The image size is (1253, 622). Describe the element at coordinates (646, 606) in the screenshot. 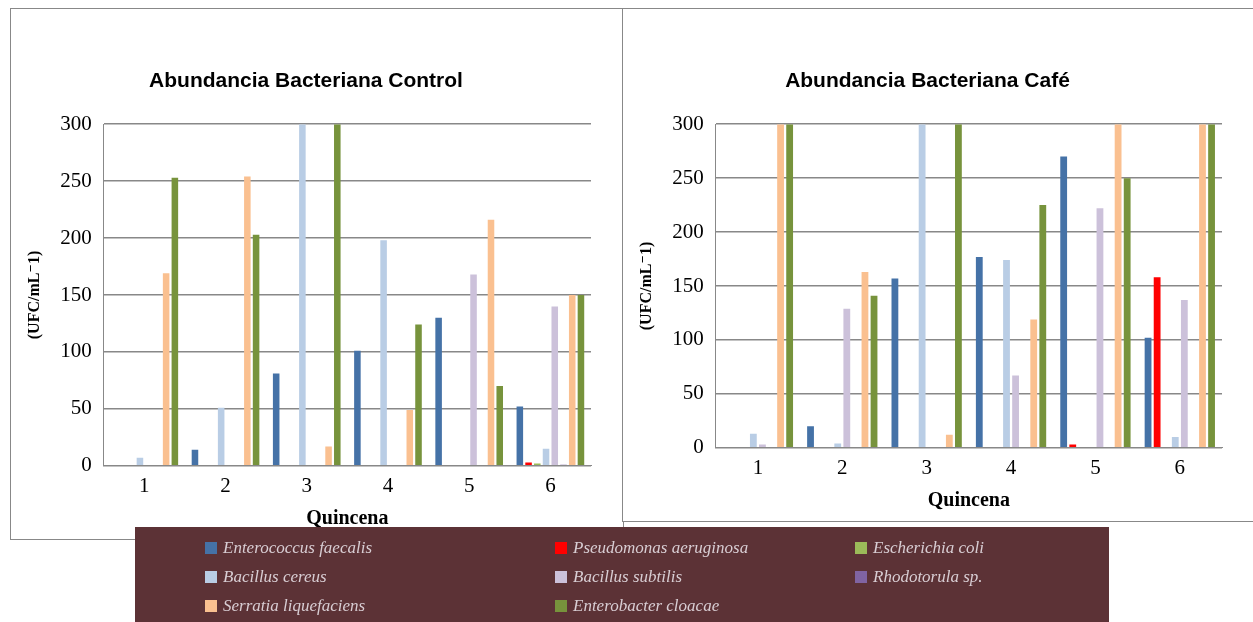

I see `legend-label: Enterobacter cloacae` at that location.